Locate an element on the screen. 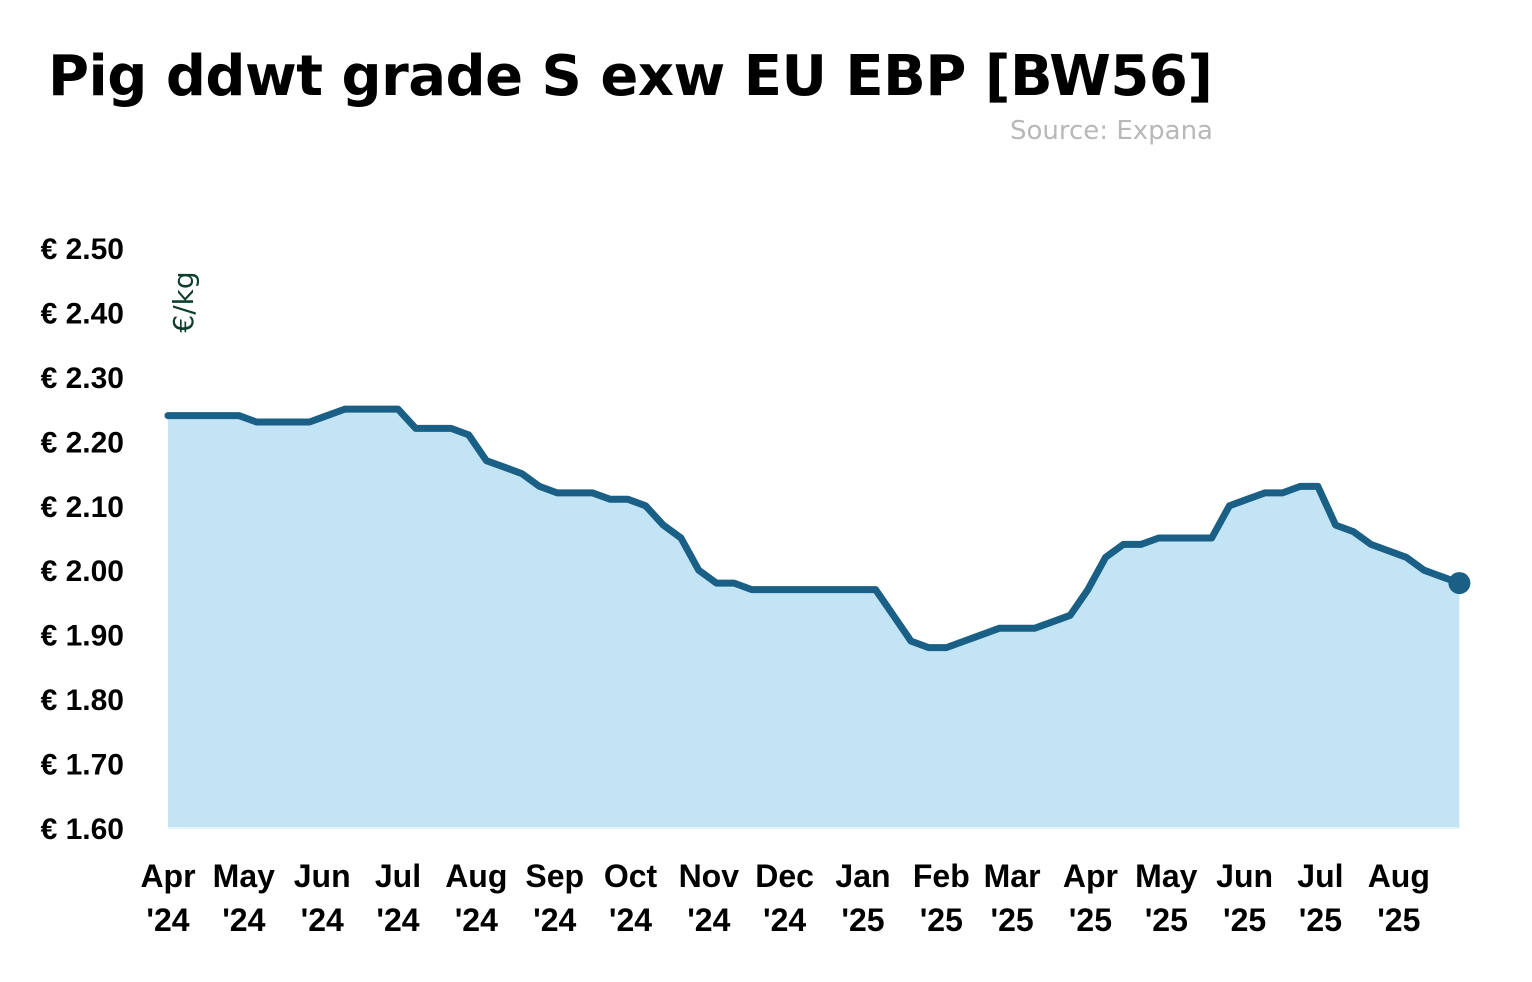 The height and width of the screenshot is (982, 1532). chart-source: Source: Expana is located at coordinates (1111, 131).